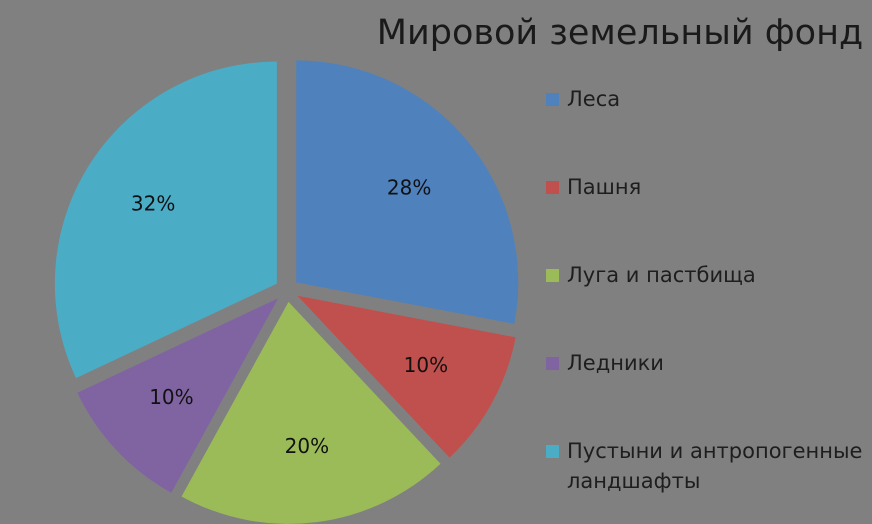 The width and height of the screenshot is (872, 524). Describe the element at coordinates (615, 363) in the screenshot. I see `legend-label: Ледники` at that location.